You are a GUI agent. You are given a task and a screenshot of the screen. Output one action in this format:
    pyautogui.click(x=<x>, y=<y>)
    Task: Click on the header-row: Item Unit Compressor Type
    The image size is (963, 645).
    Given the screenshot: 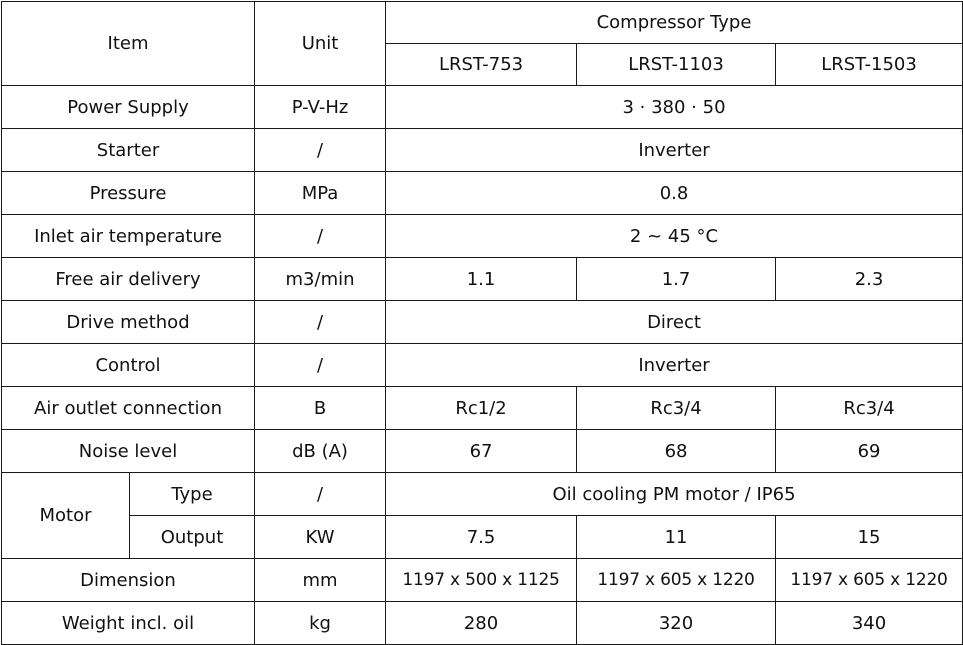 What is the action you would take?
    pyautogui.click(x=481, y=43)
    